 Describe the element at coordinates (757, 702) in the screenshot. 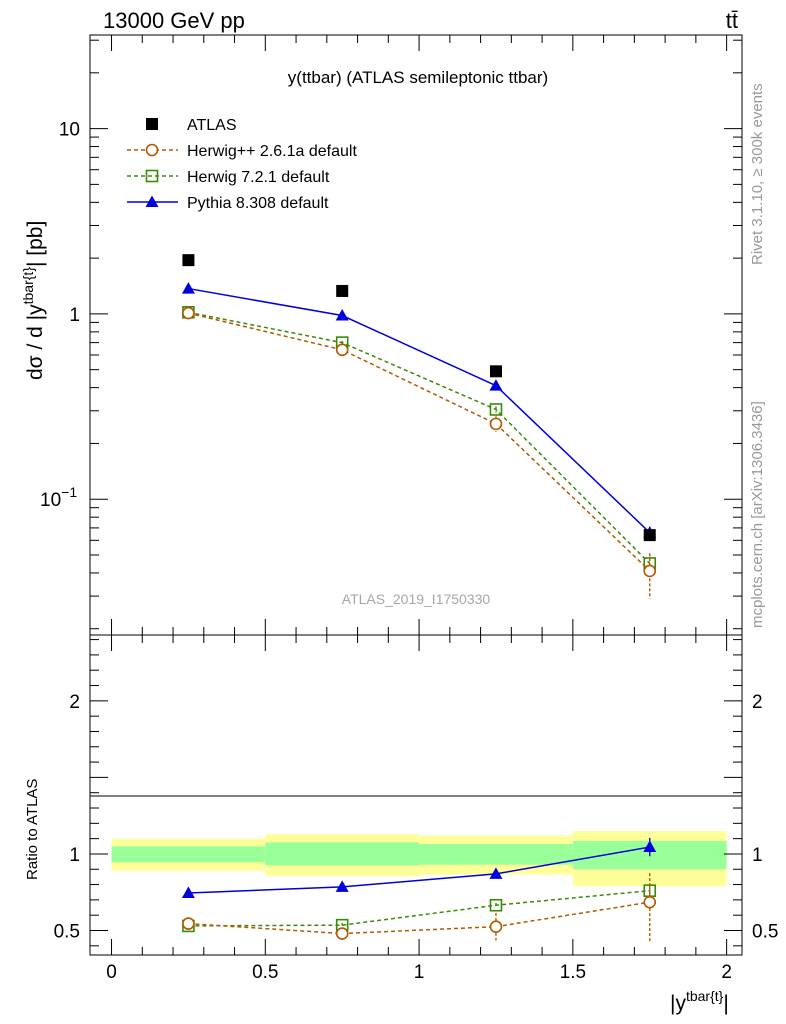

I see `ratio-y-tick-label-right: 2` at that location.